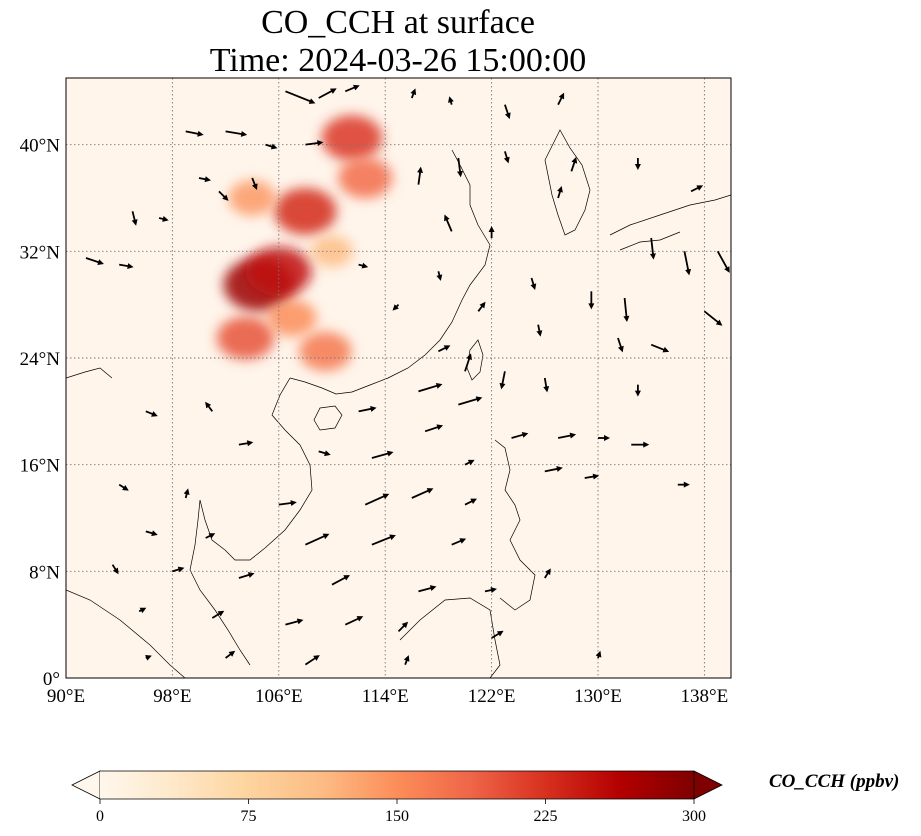 This screenshot has width=921, height=836. I want to click on latitude-tick-label: 32°N, so click(40, 252).